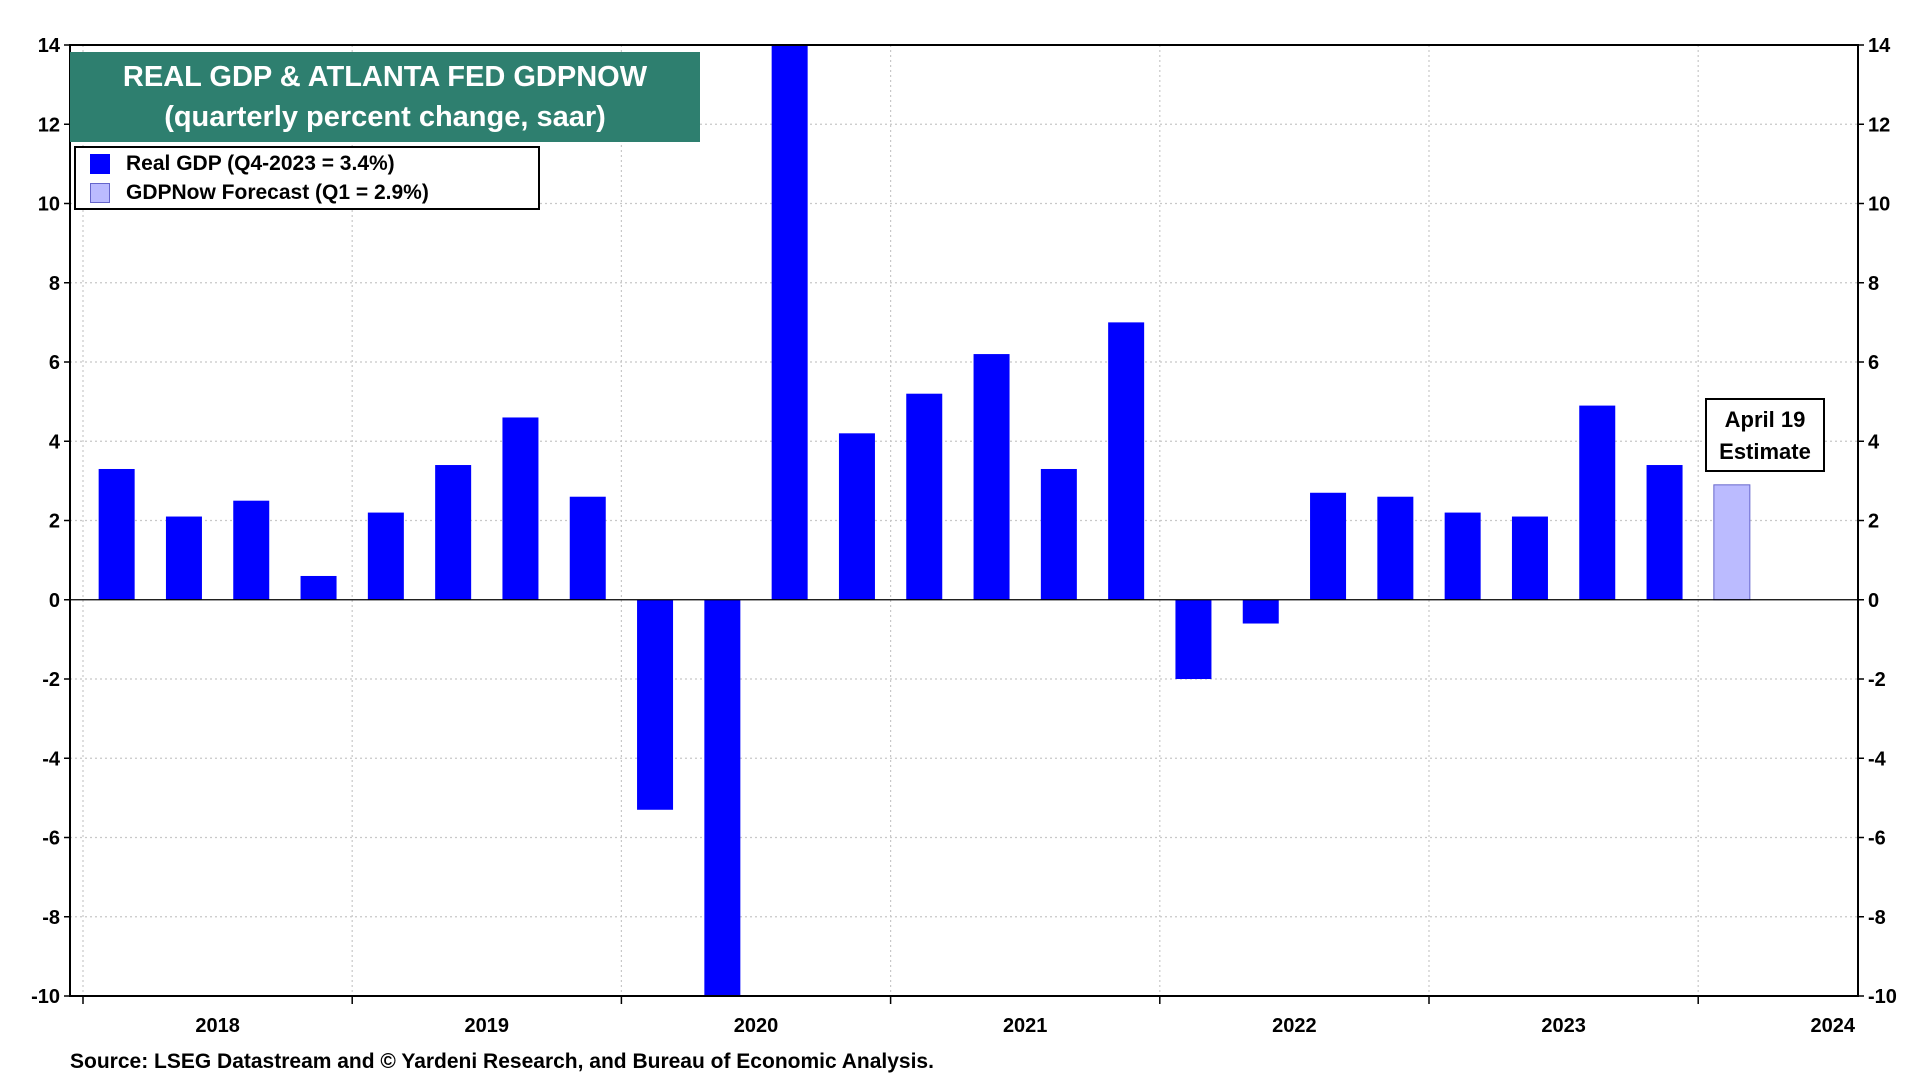 This screenshot has width=1920, height=1080. What do you see at coordinates (1873, 601) in the screenshot?
I see `y-tick-label-right: 0` at bounding box center [1873, 601].